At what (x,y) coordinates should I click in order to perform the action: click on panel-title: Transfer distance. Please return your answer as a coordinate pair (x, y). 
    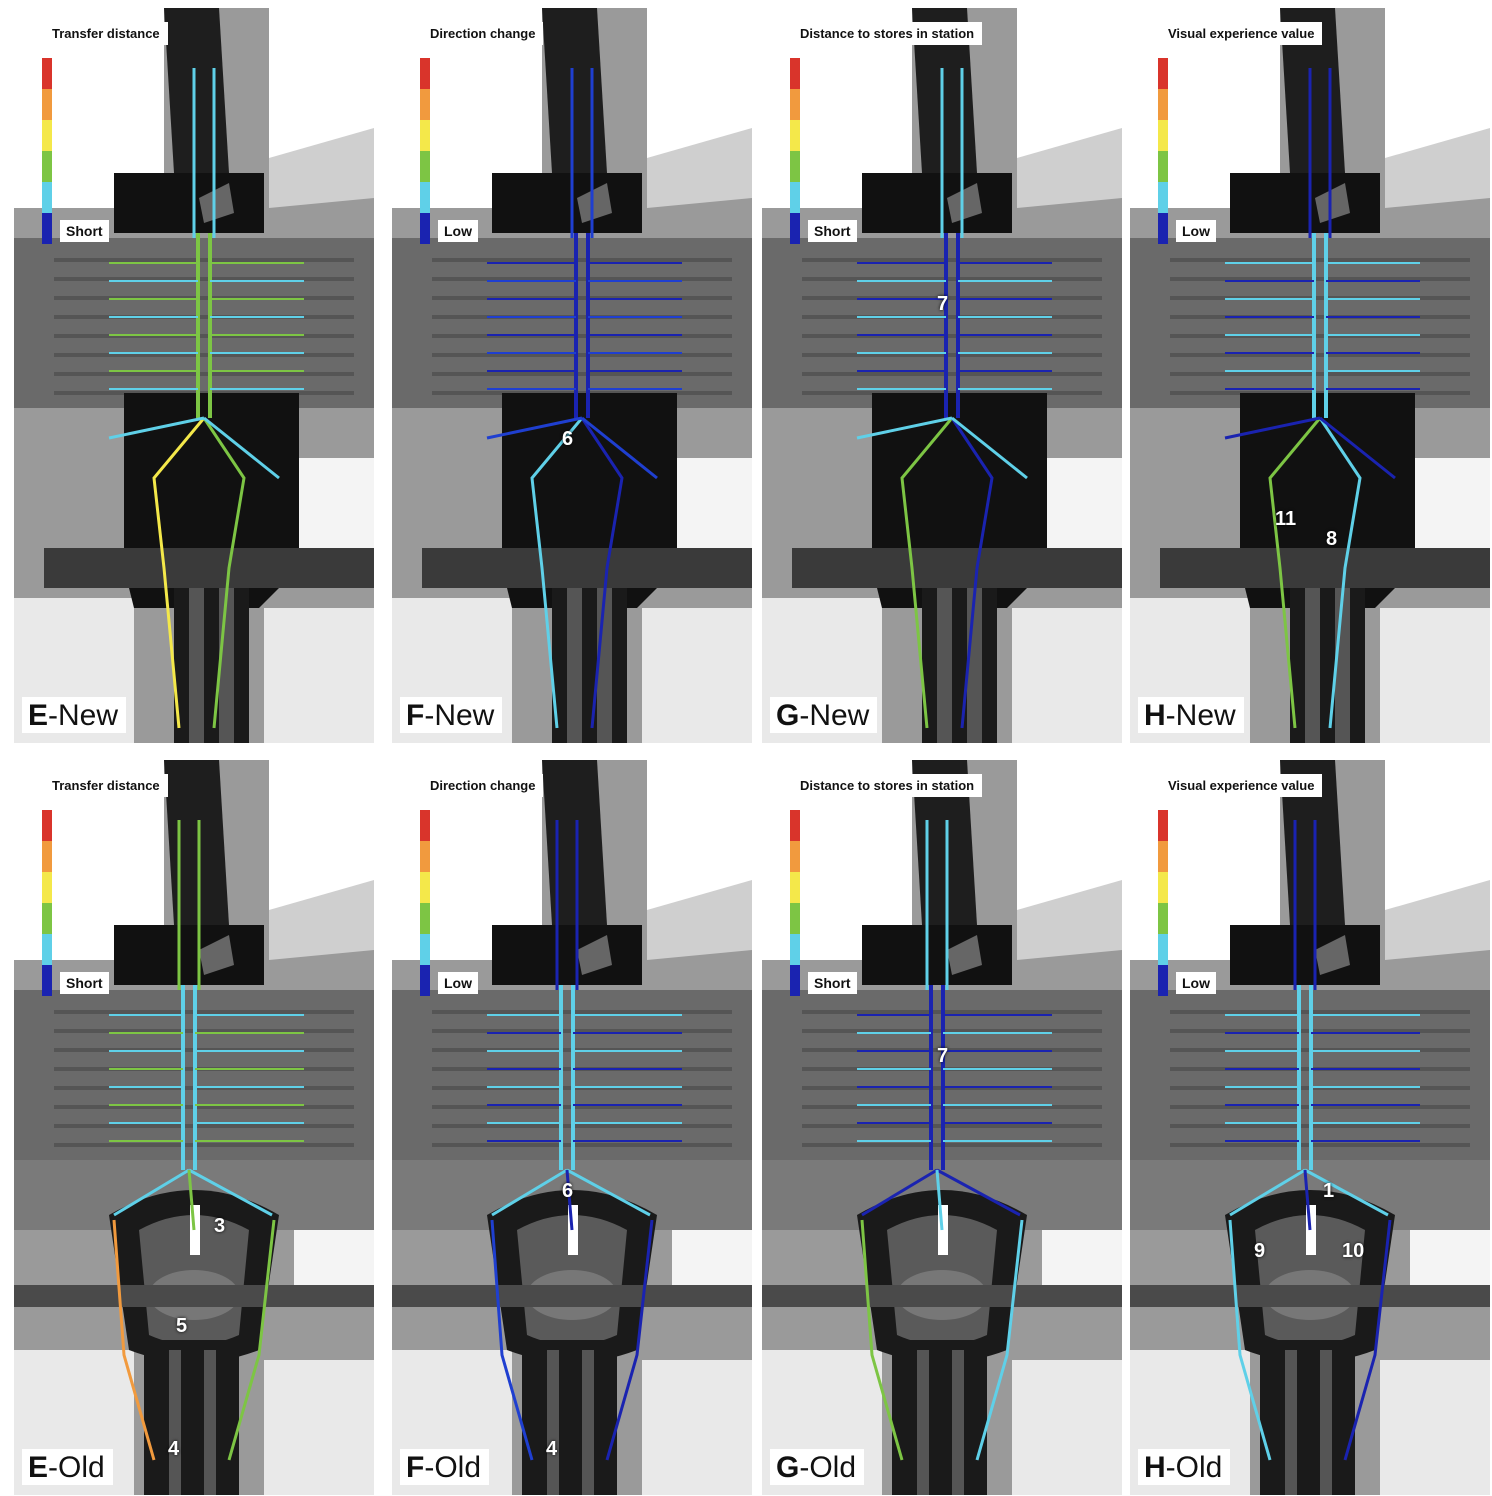
    Looking at the image, I should click on (106, 33).